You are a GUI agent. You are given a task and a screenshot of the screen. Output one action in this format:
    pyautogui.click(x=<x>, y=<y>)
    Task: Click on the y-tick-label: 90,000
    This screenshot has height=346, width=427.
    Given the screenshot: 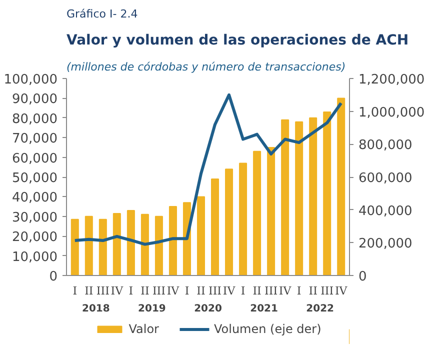 What is the action you would take?
    pyautogui.click(x=35, y=100)
    